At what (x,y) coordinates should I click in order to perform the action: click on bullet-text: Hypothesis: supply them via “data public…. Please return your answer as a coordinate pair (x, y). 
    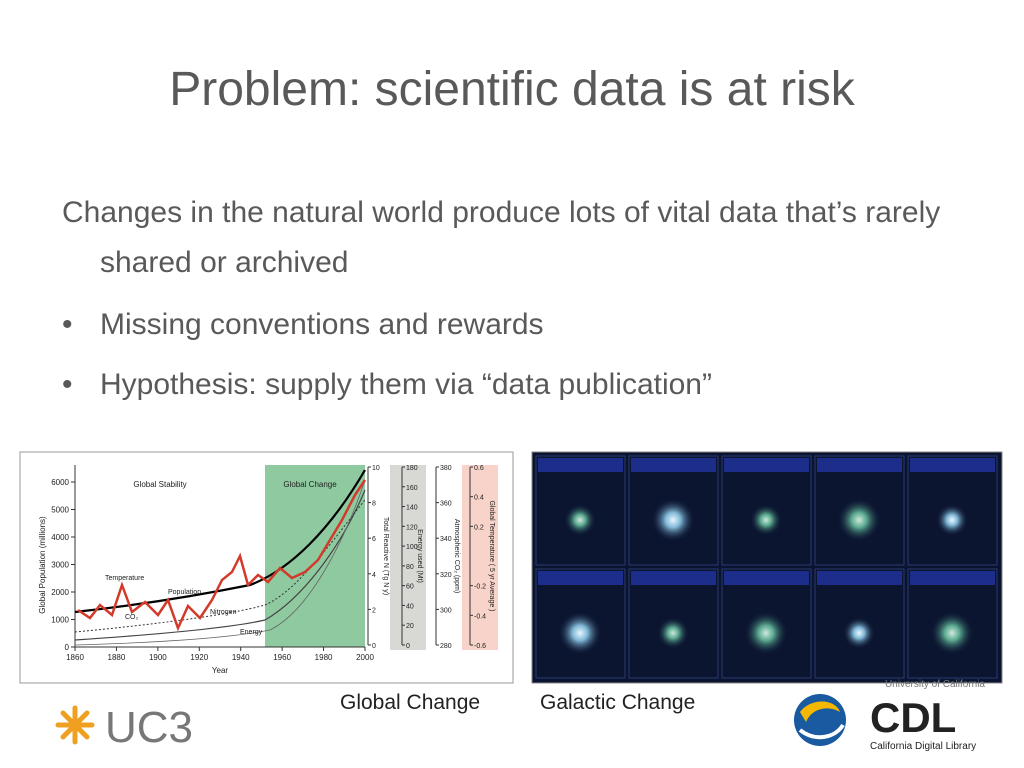
    Looking at the image, I should click on (406, 384).